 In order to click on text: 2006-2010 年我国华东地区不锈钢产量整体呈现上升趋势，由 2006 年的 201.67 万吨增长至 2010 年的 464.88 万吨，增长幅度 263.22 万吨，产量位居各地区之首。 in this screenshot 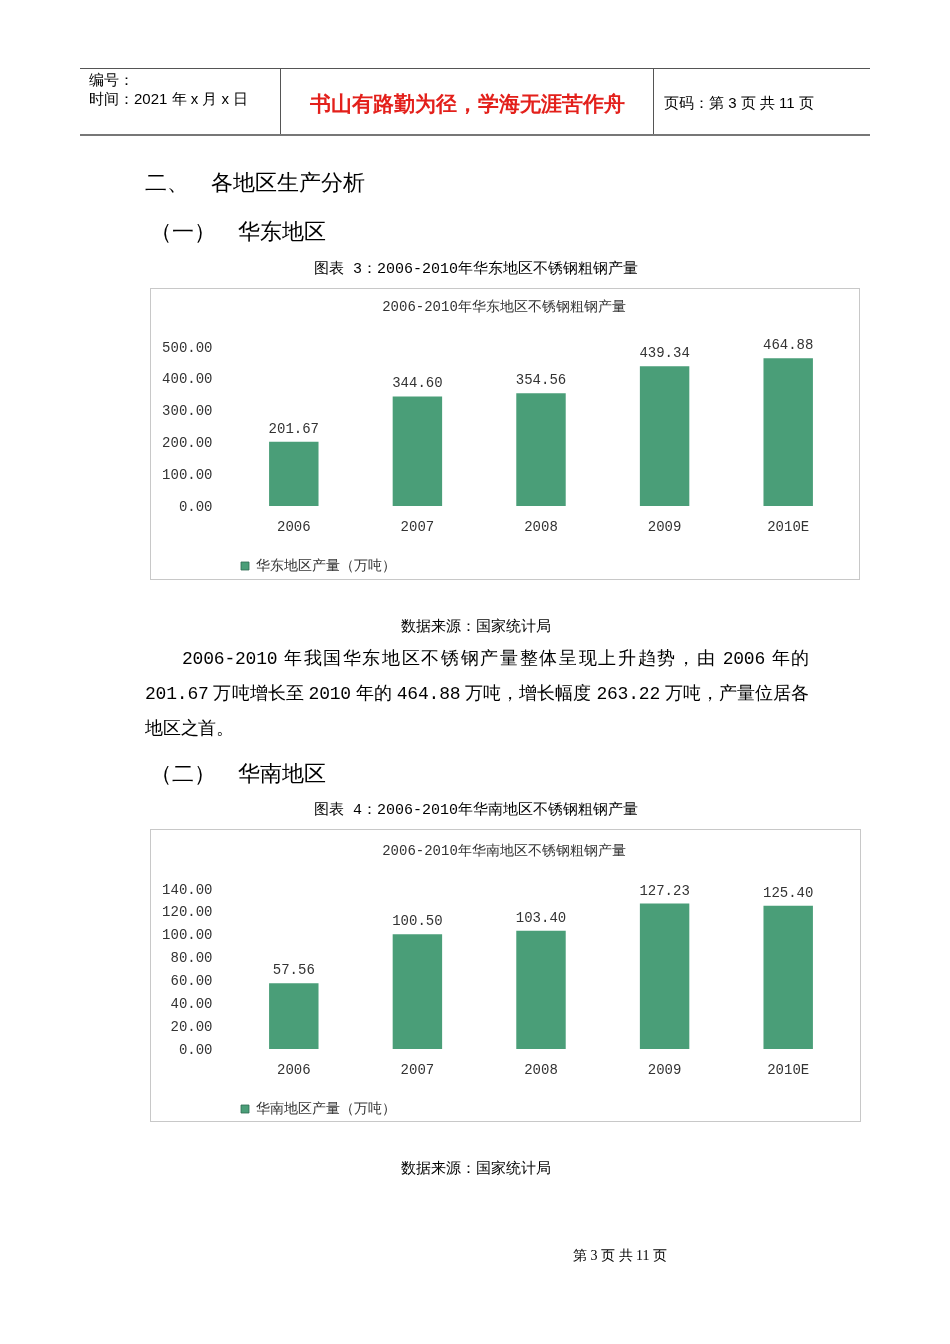, I will do `click(477, 694)`.